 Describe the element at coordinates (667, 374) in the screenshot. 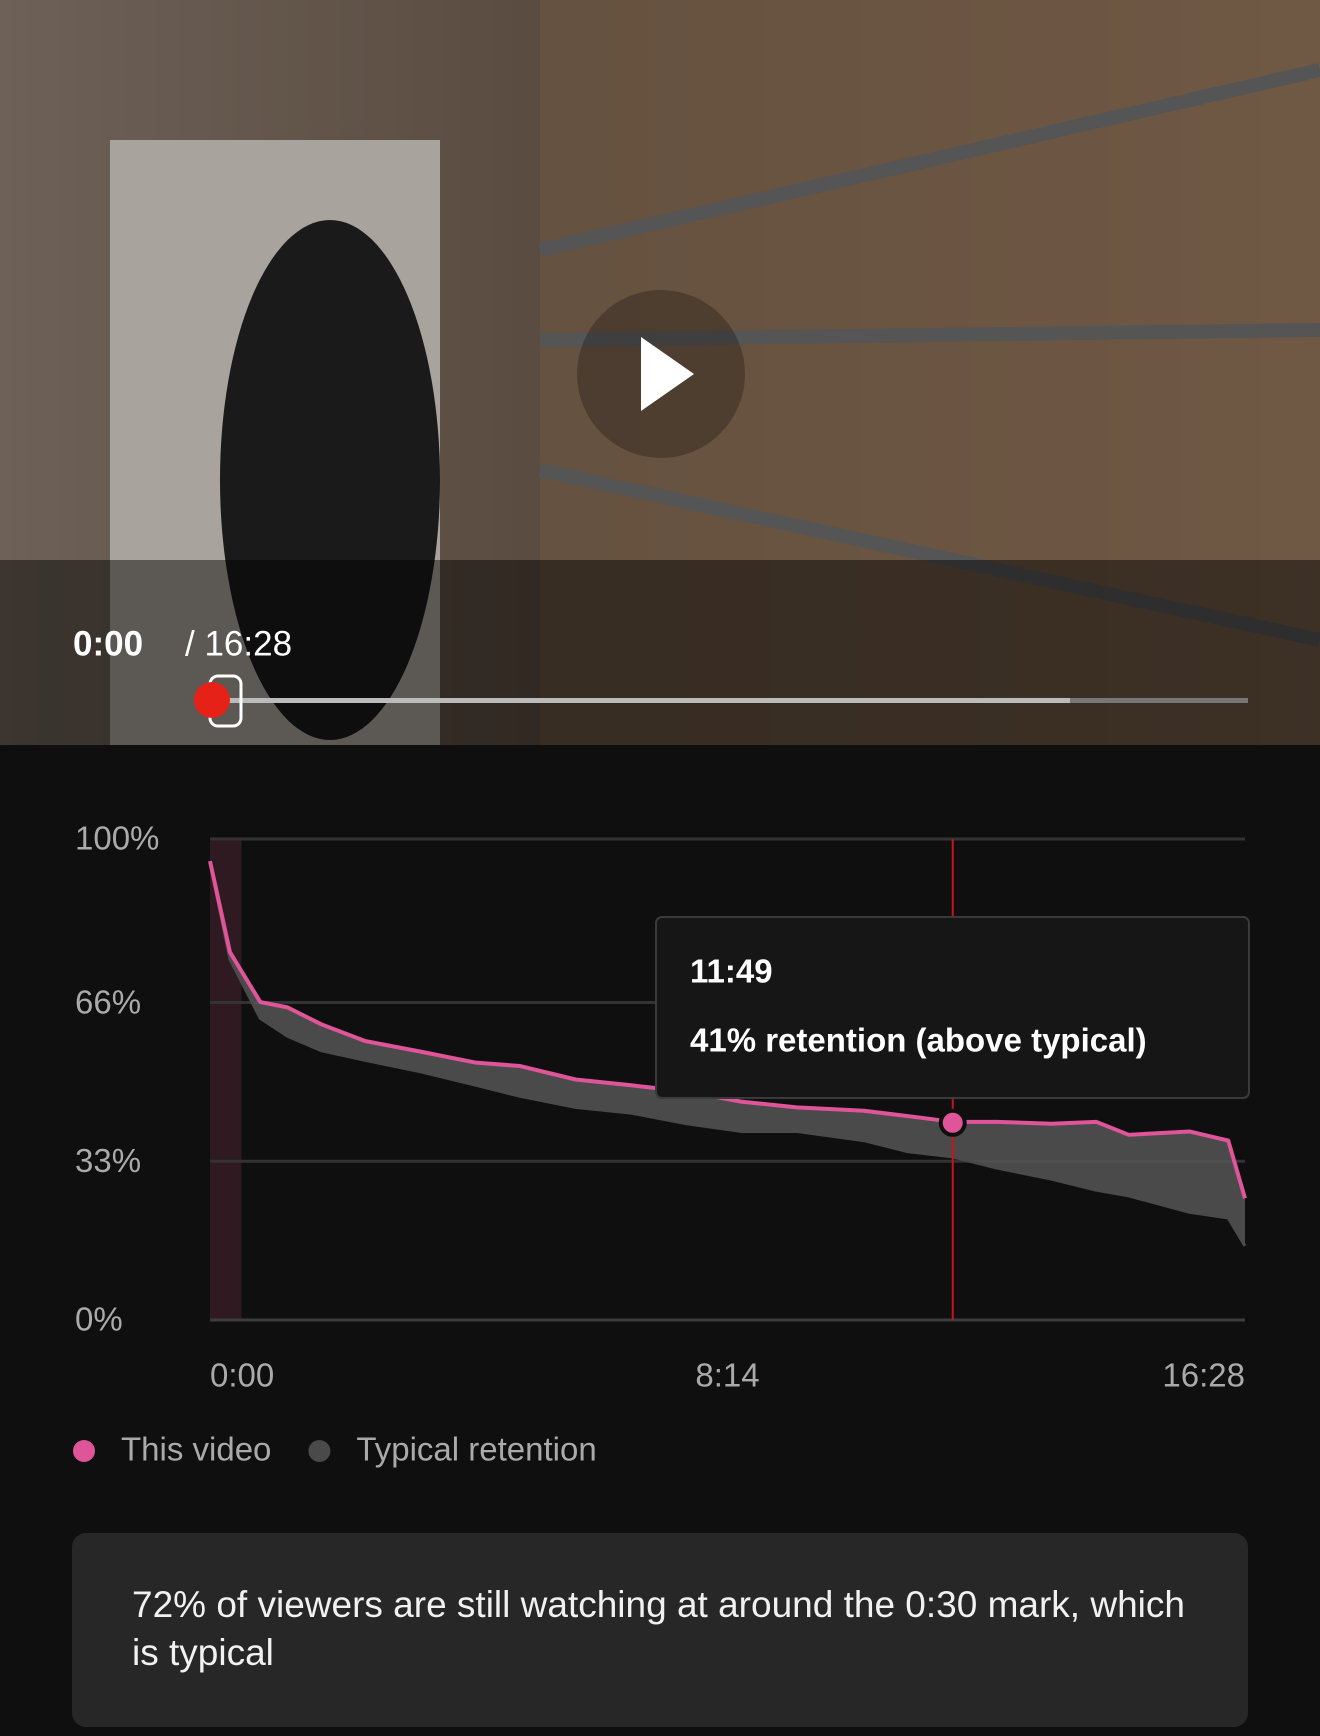

I see `play-button` at that location.